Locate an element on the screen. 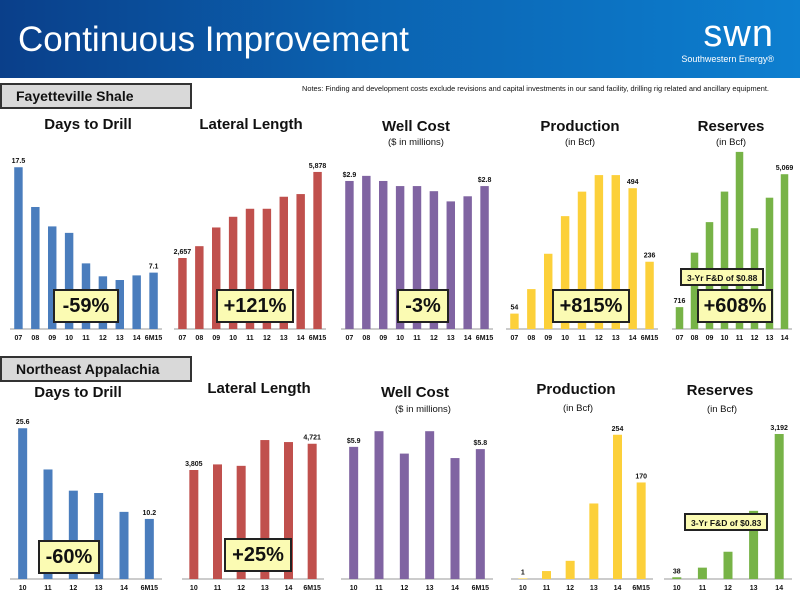 The height and width of the screenshot is (600, 800). ne-days-to-drill-chart: 10 25.6 11 12 13 14 6M15 10.2 is located at coordinates (86, 505).